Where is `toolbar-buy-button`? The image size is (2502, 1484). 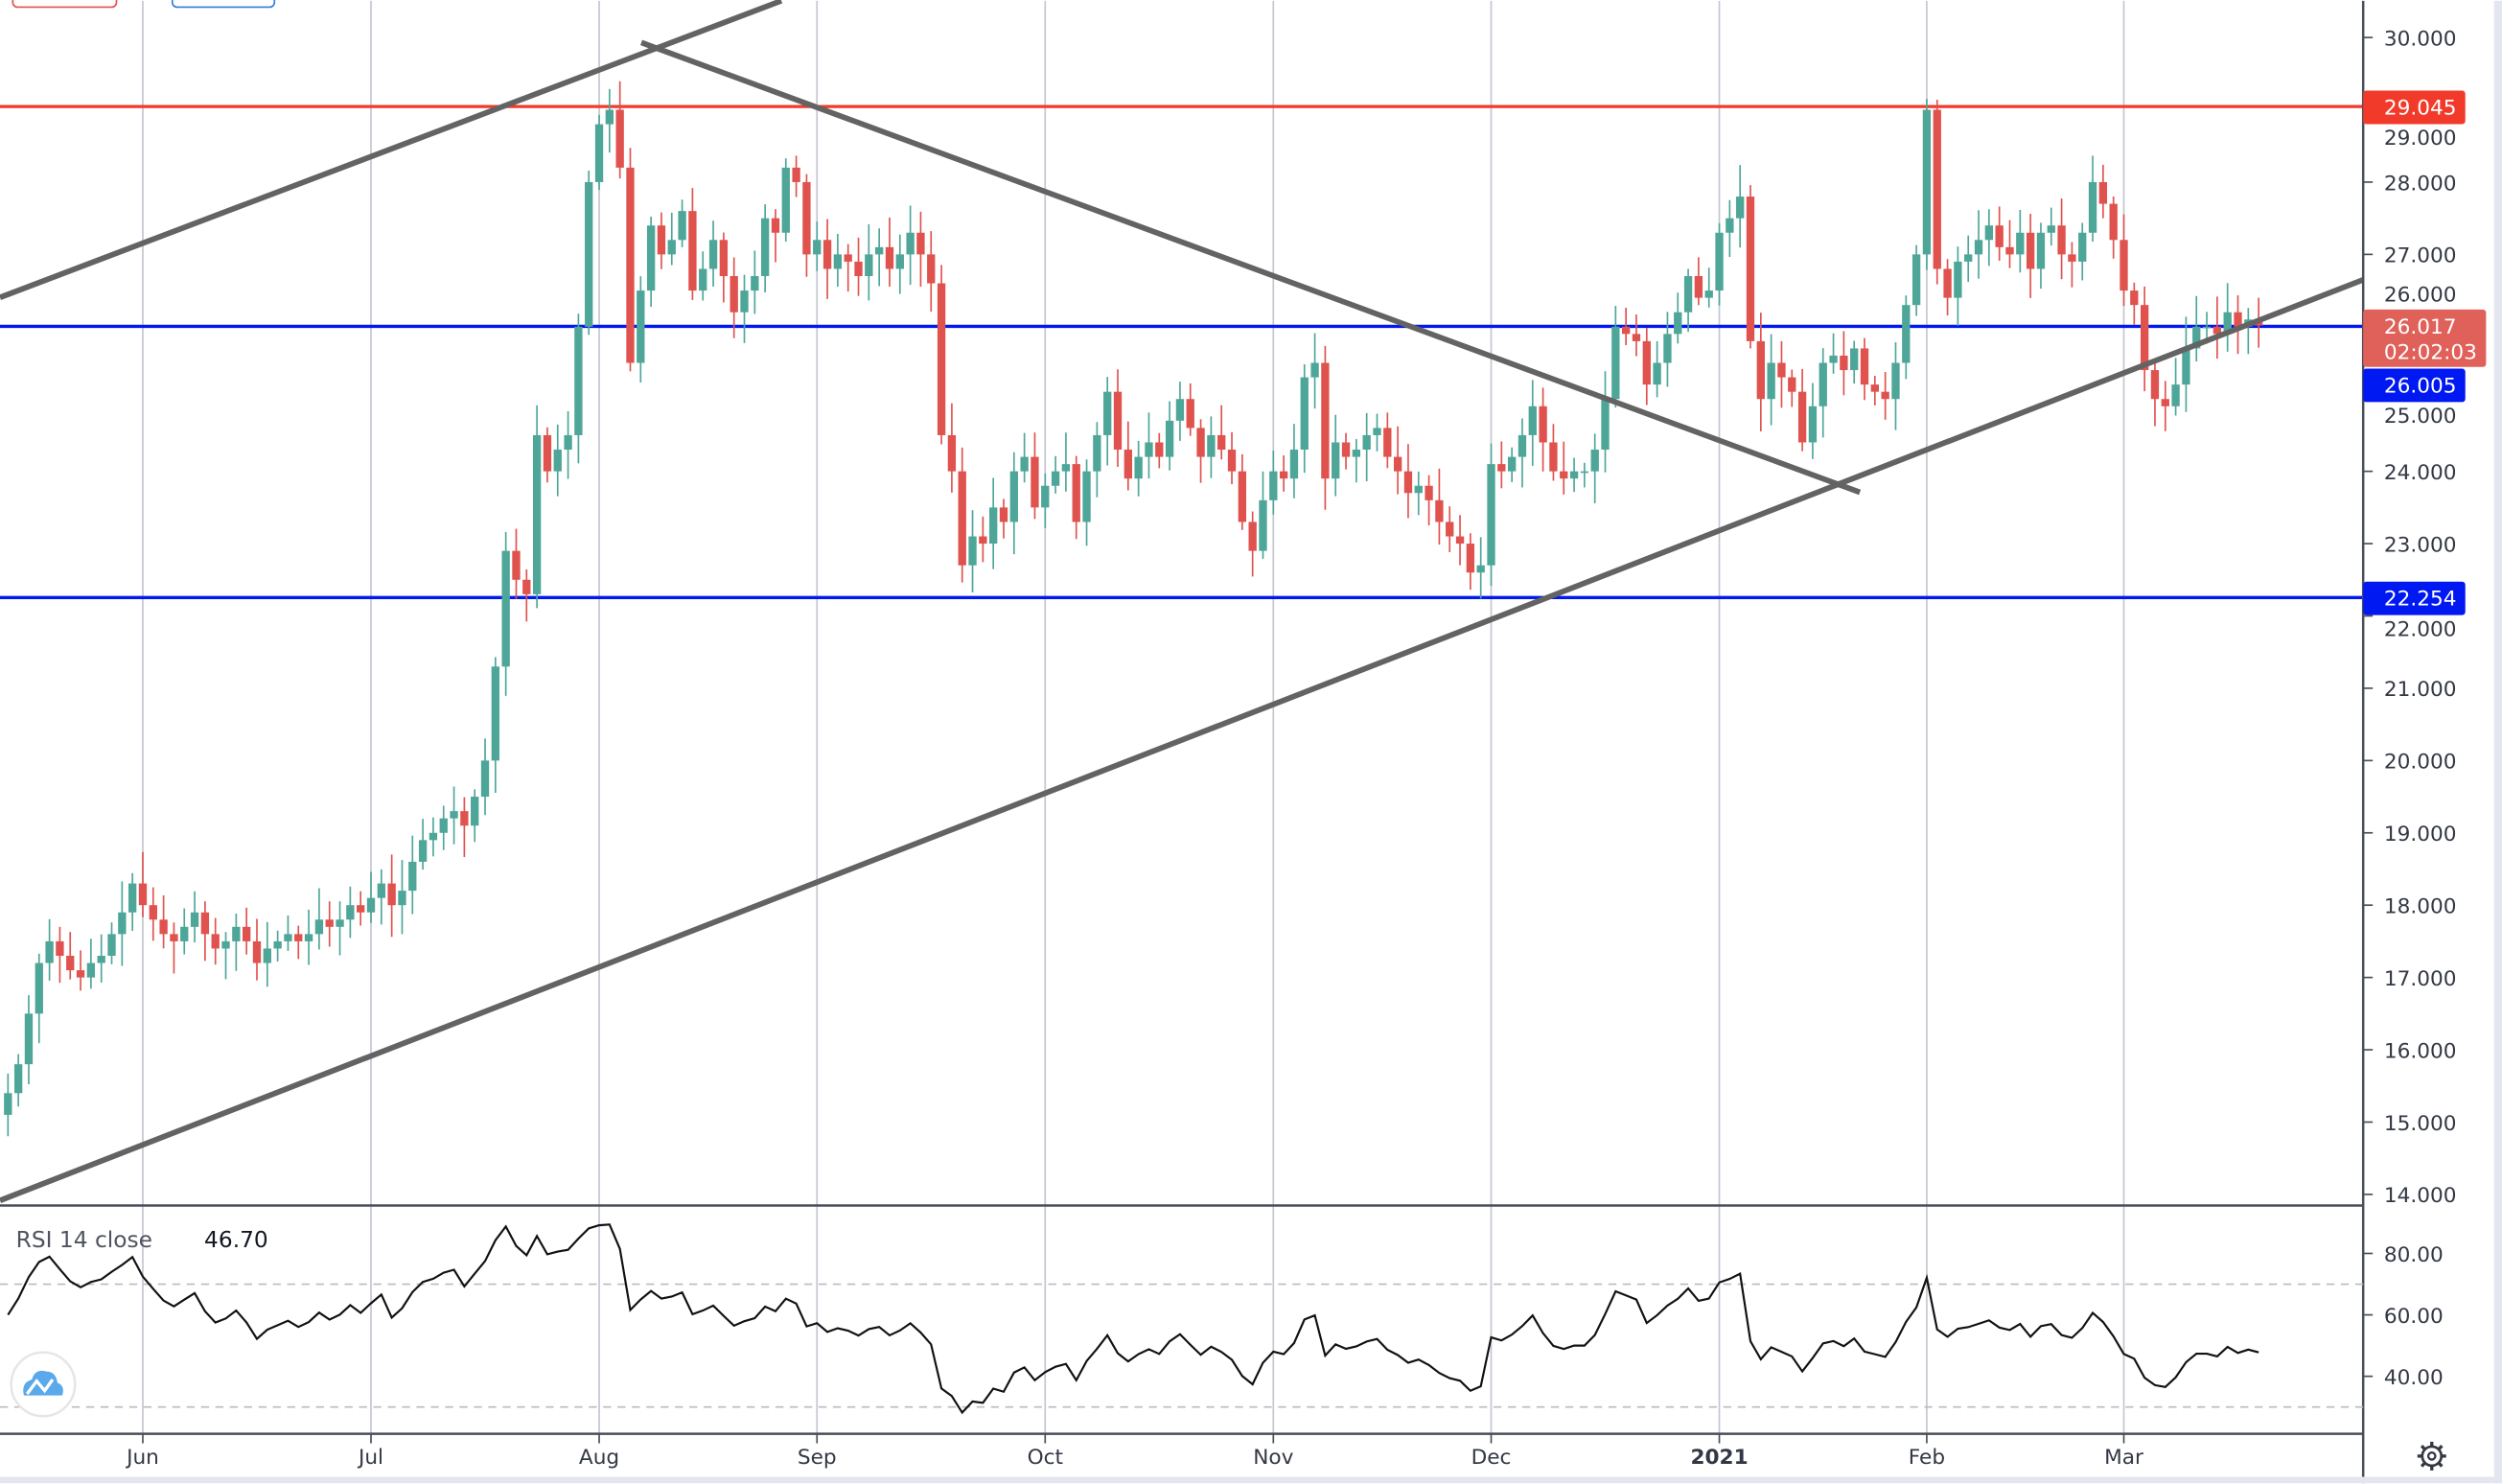 toolbar-buy-button is located at coordinates (223, 5).